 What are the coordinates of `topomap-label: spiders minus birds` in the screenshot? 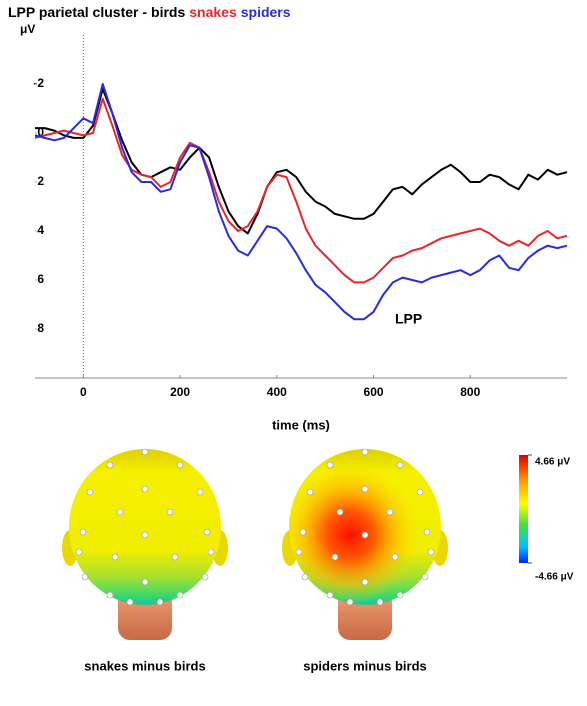 It's located at (365, 665).